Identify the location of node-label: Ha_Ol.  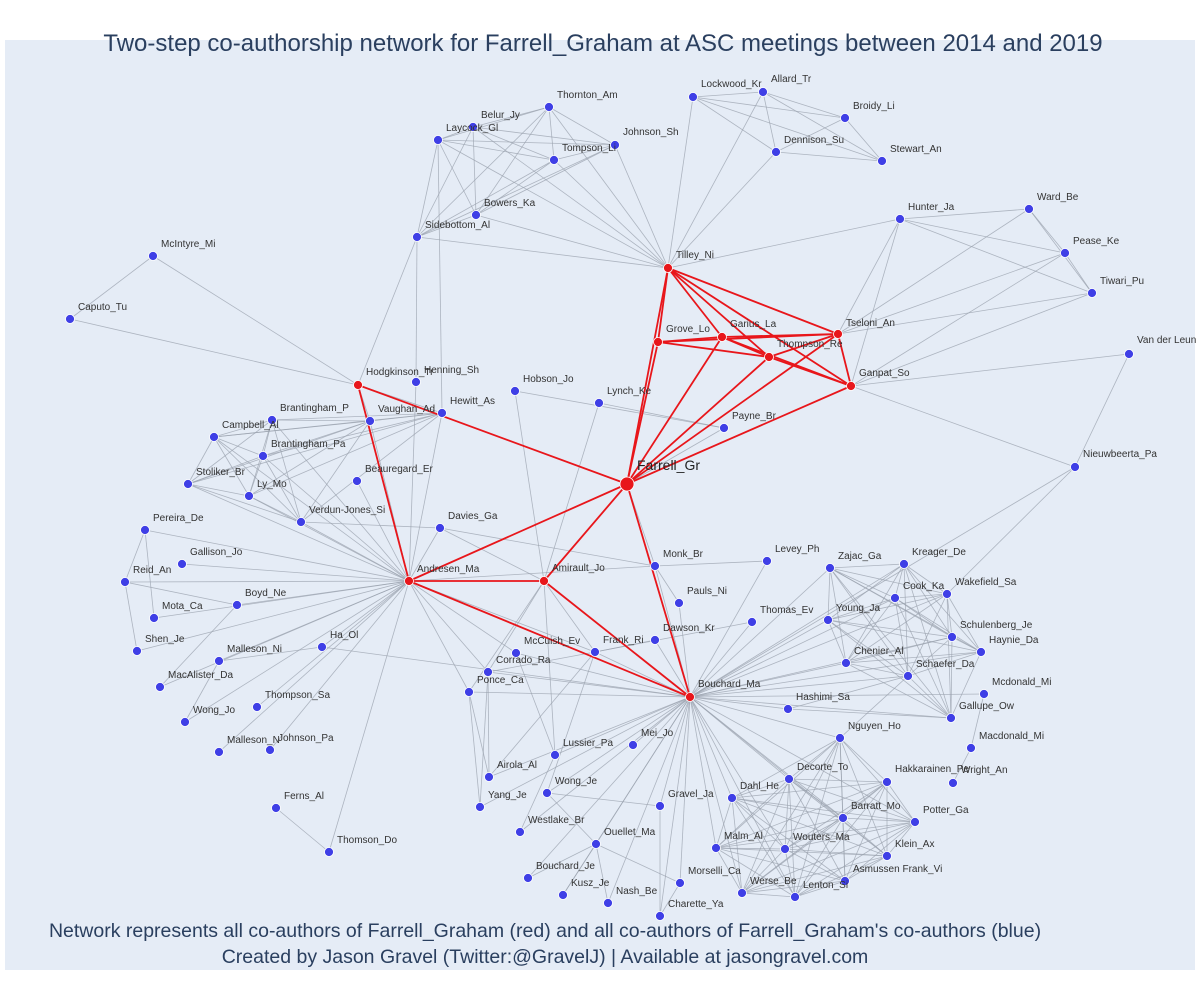
(344, 635).